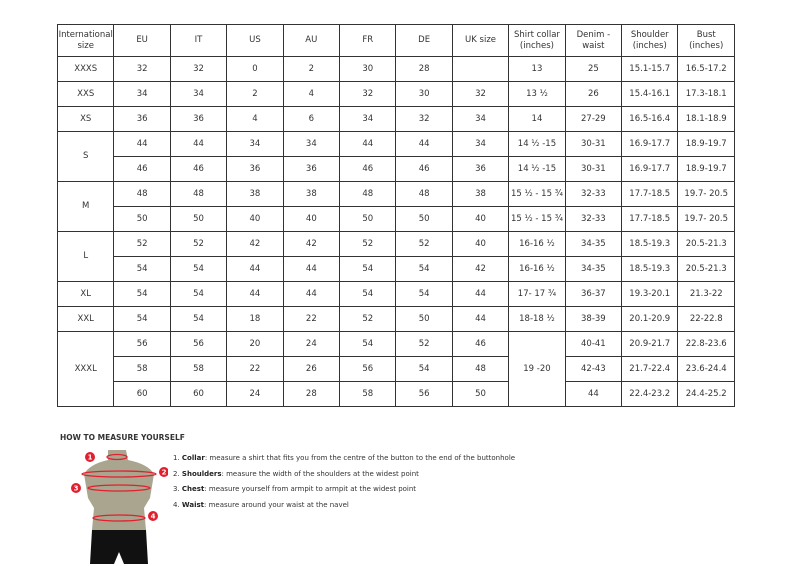  Describe the element at coordinates (706, 294) in the screenshot. I see `table-cell: 21.3-22` at that location.